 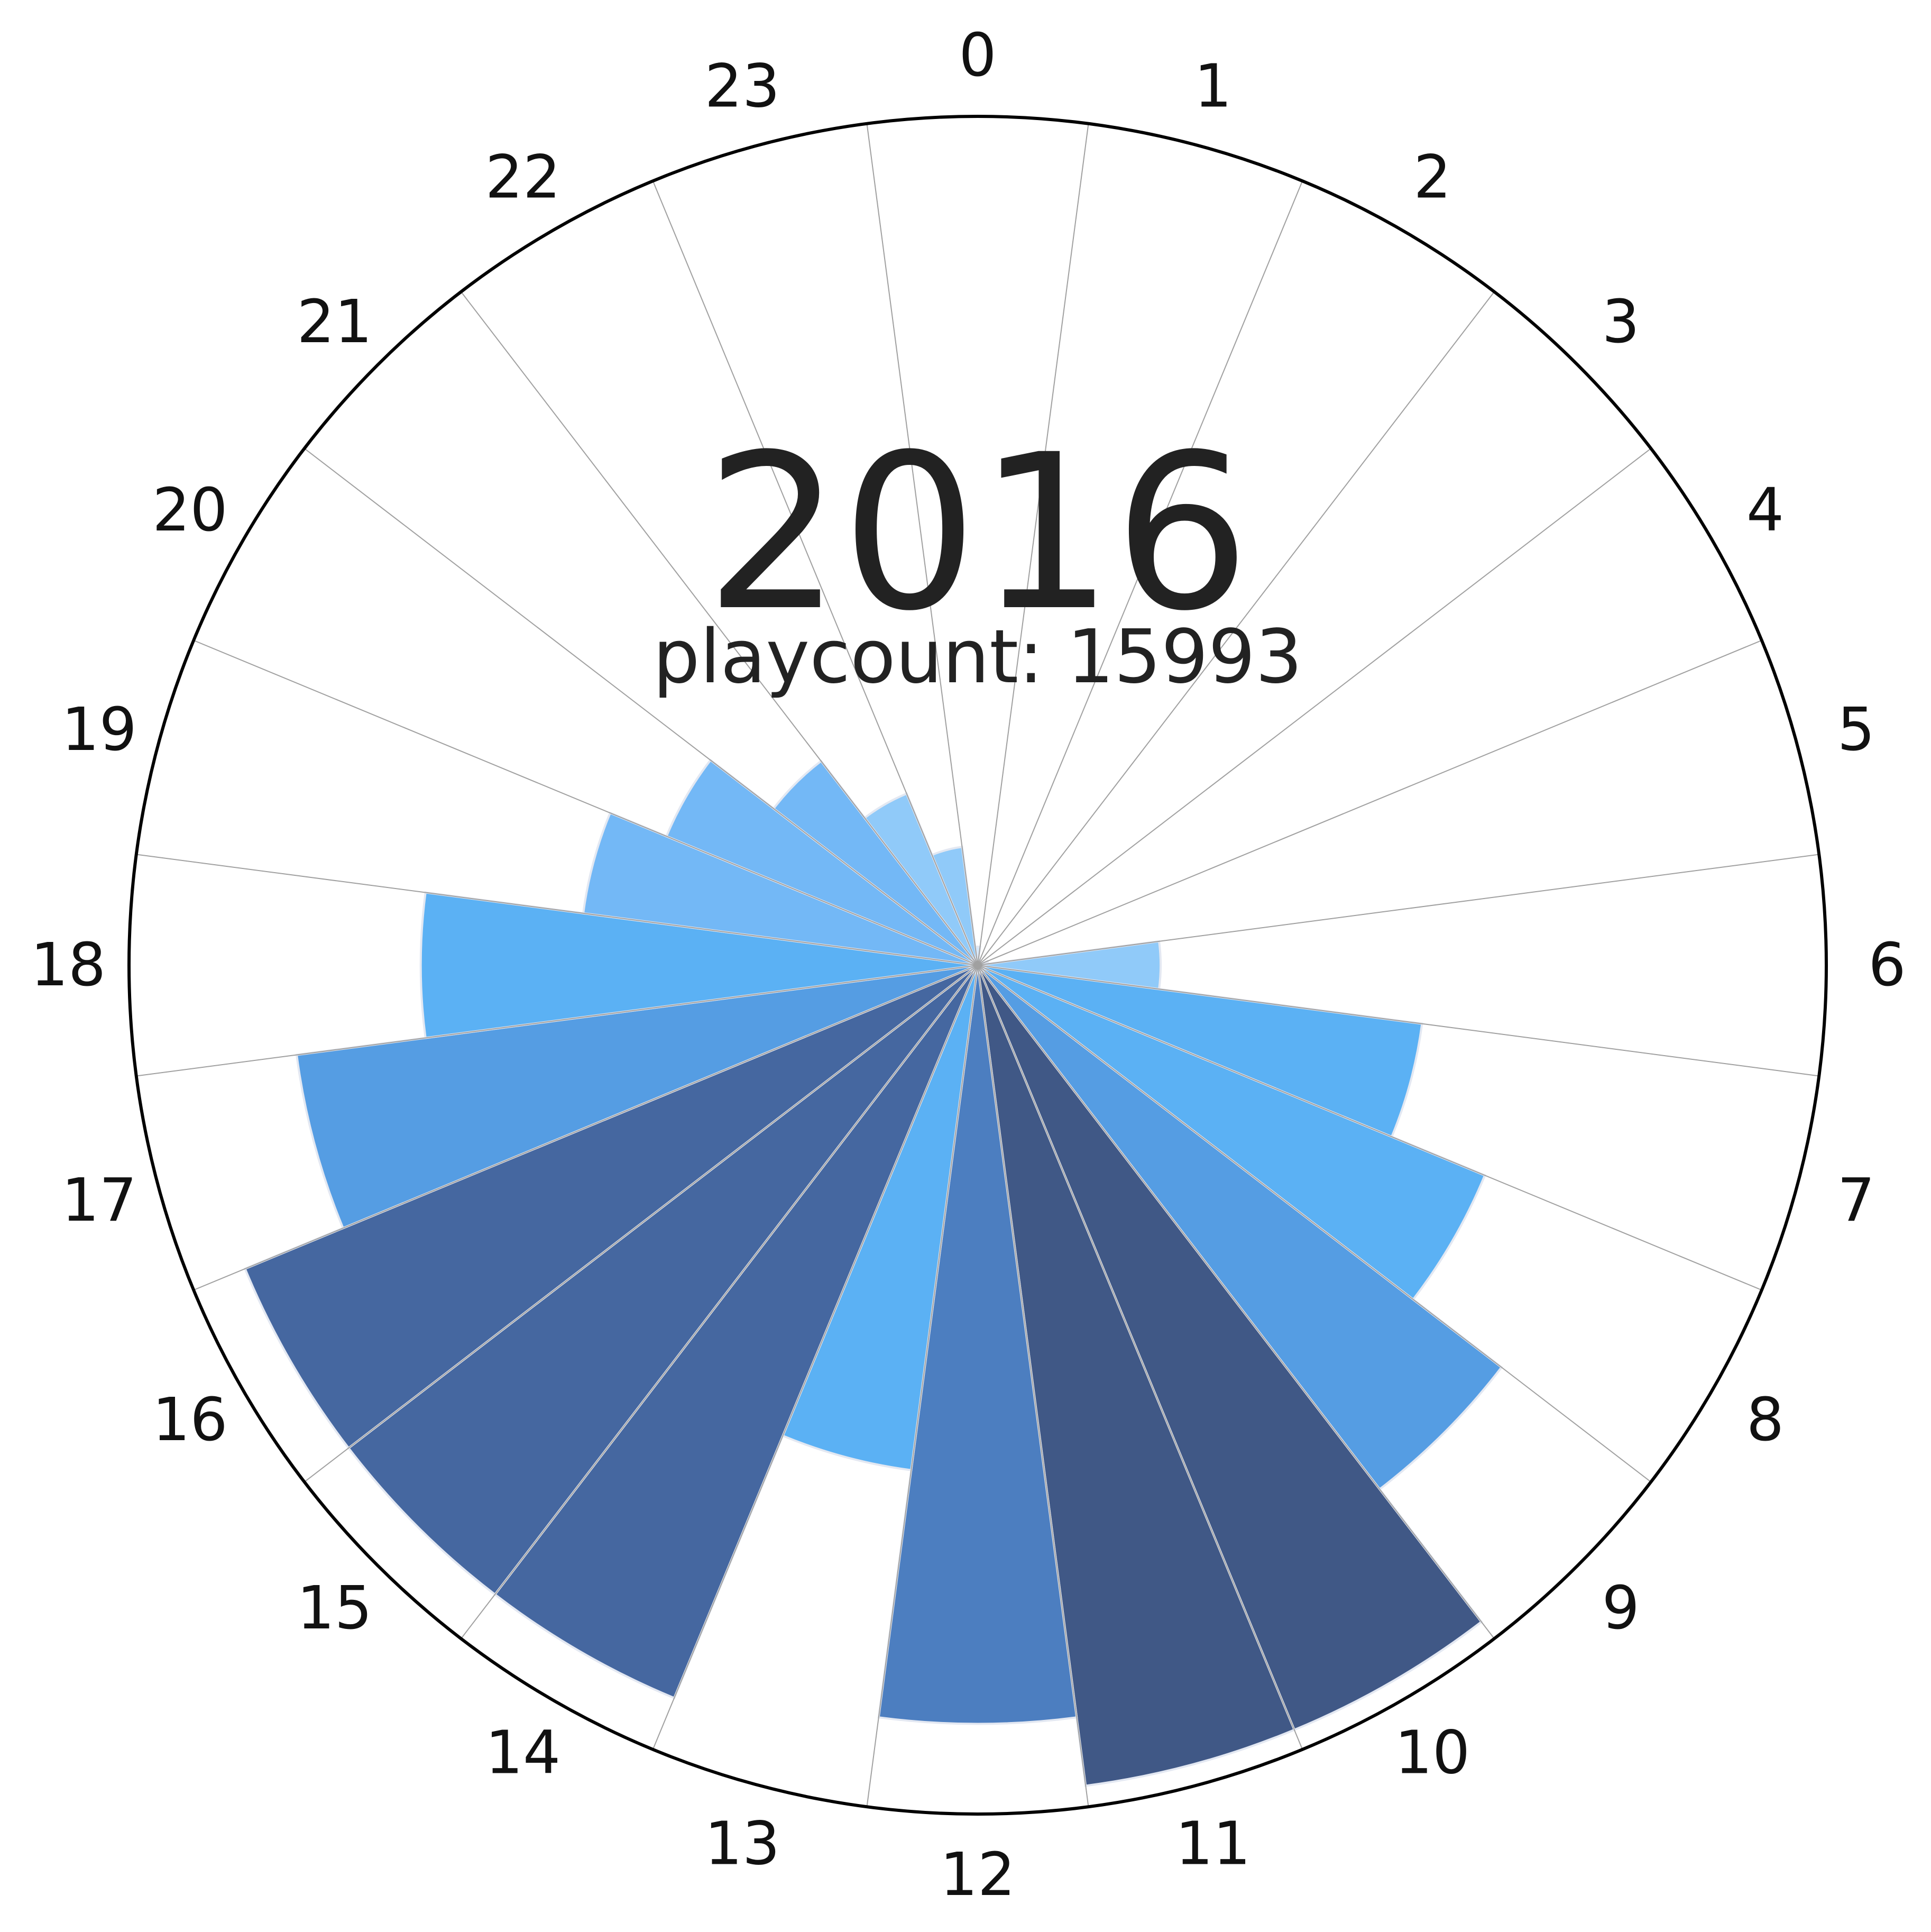 What do you see at coordinates (523, 177) in the screenshot?
I see `hour-label-22: 22` at bounding box center [523, 177].